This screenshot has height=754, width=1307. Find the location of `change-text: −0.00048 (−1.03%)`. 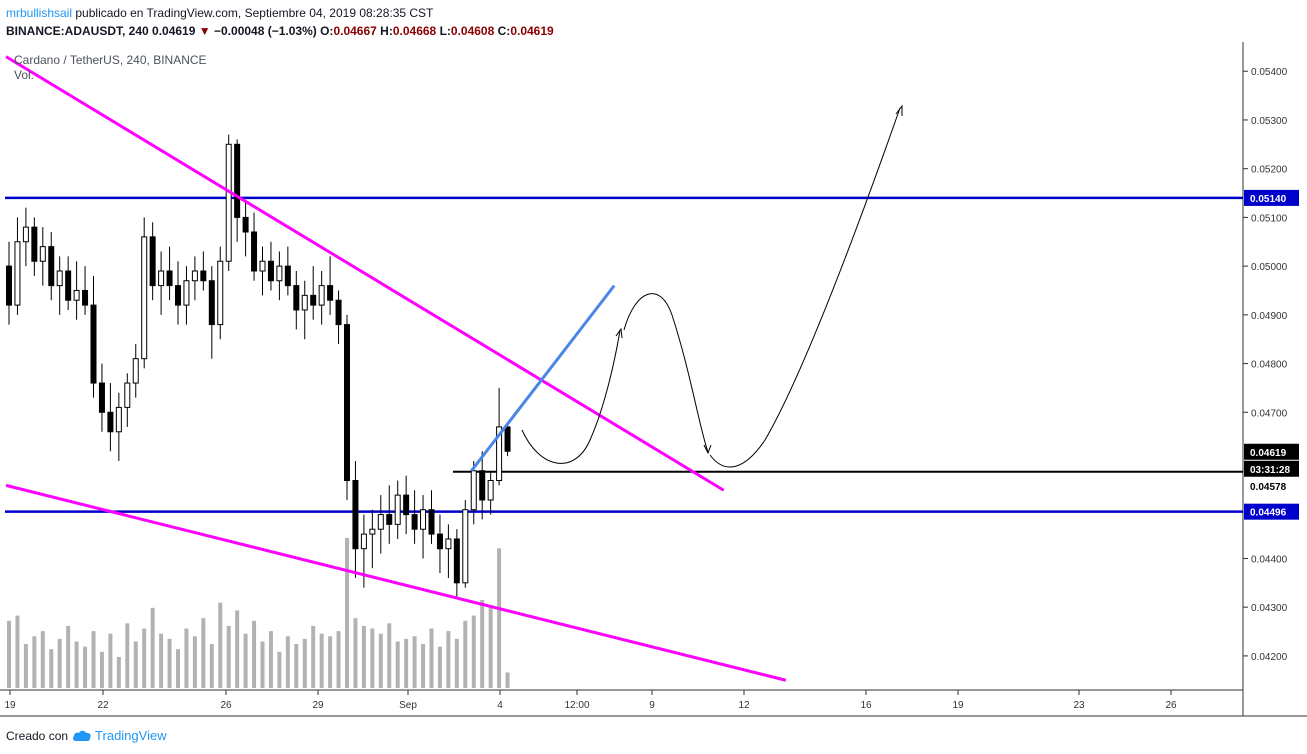

change-text: −0.00048 (−1.03%) is located at coordinates (265, 31).